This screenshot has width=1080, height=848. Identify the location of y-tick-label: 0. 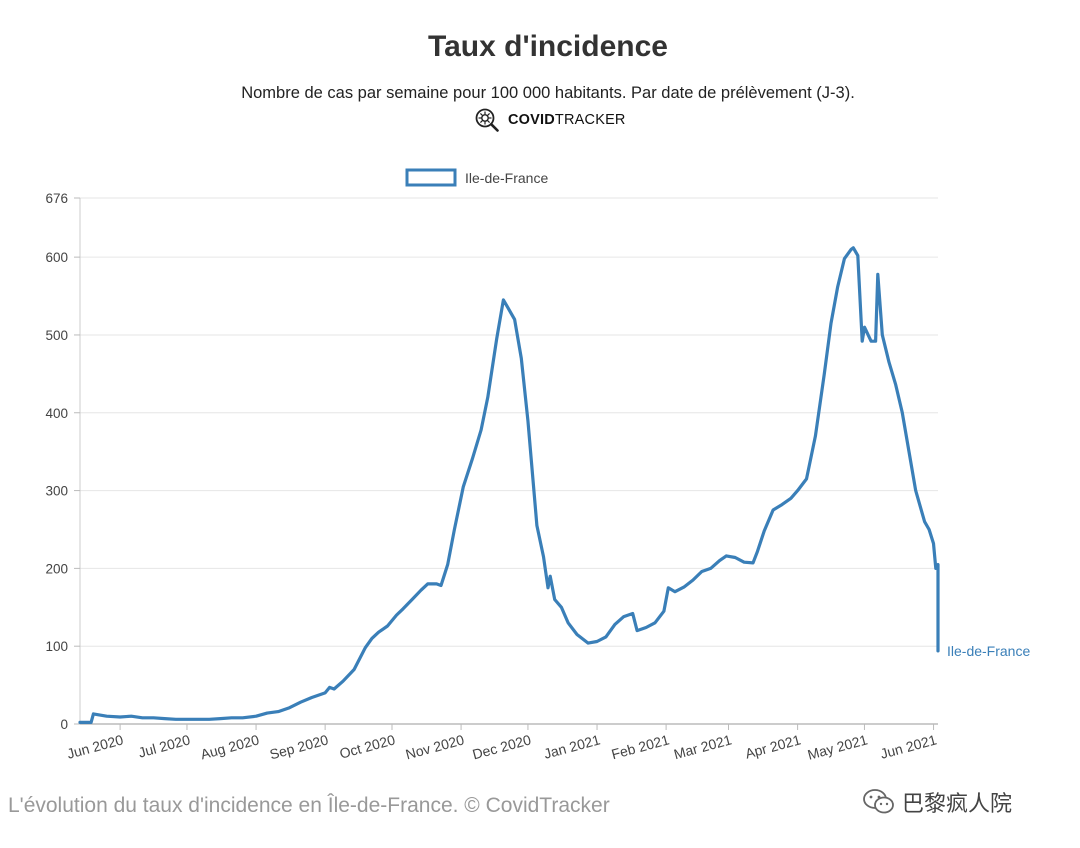
(64, 724).